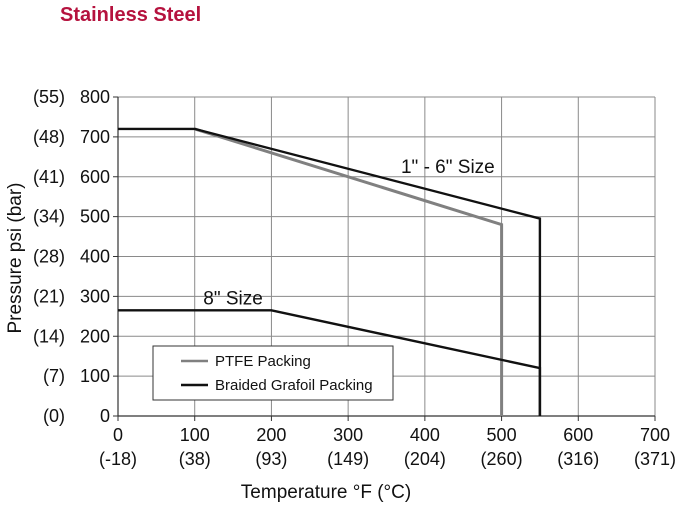 This screenshot has height=505, width=681. I want to click on x-tick-label: 200, so click(271, 435).